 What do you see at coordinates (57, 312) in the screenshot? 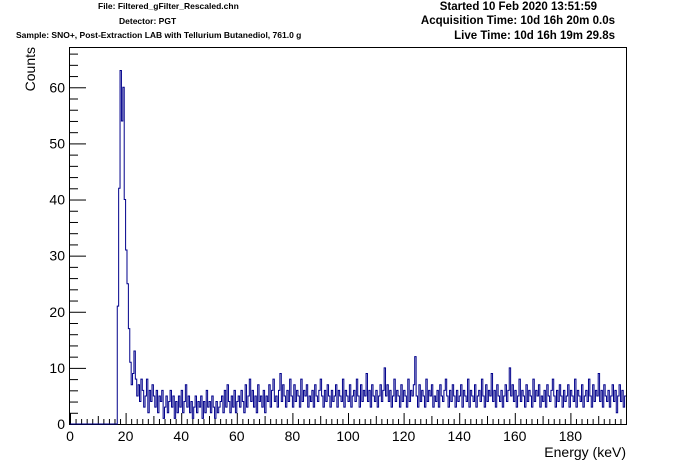
I see `y-tick-label: 20` at bounding box center [57, 312].